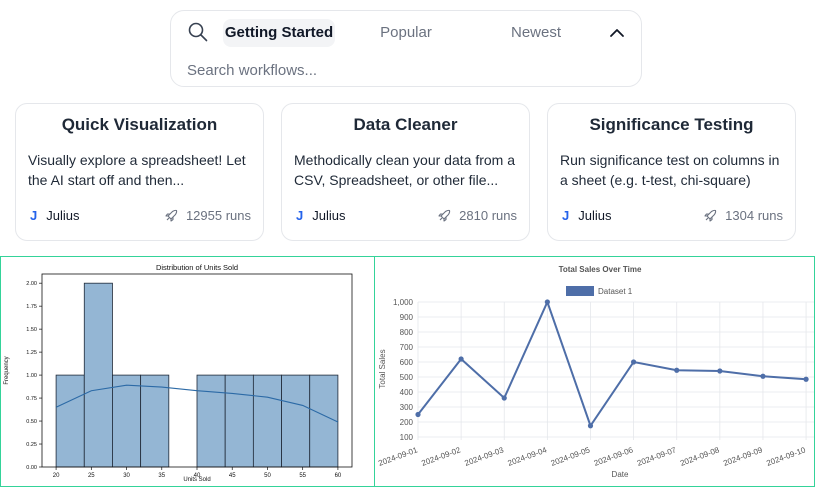 The width and height of the screenshot is (815, 487). Describe the element at coordinates (302, 476) in the screenshot. I see `x-tick-label: 55` at that location.